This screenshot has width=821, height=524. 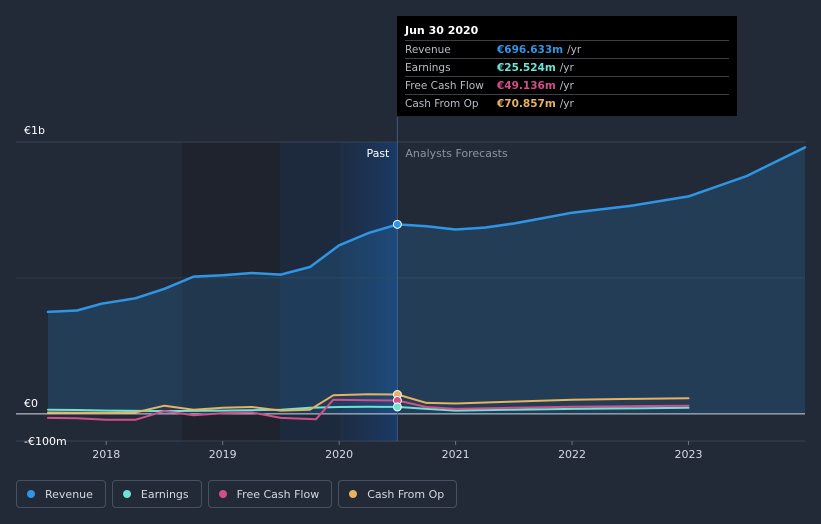 I want to click on legend-label: Earnings, so click(x=164, y=494).